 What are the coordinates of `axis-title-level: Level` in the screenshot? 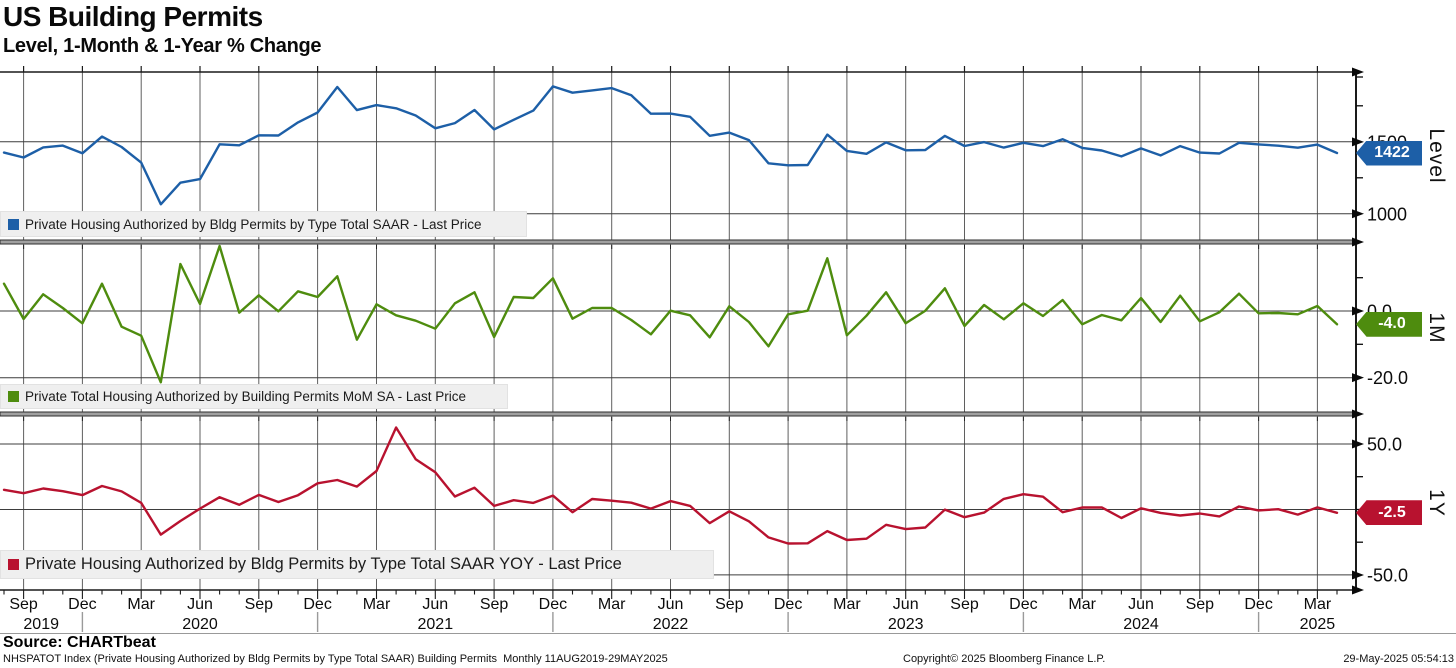 It's located at (1436, 156).